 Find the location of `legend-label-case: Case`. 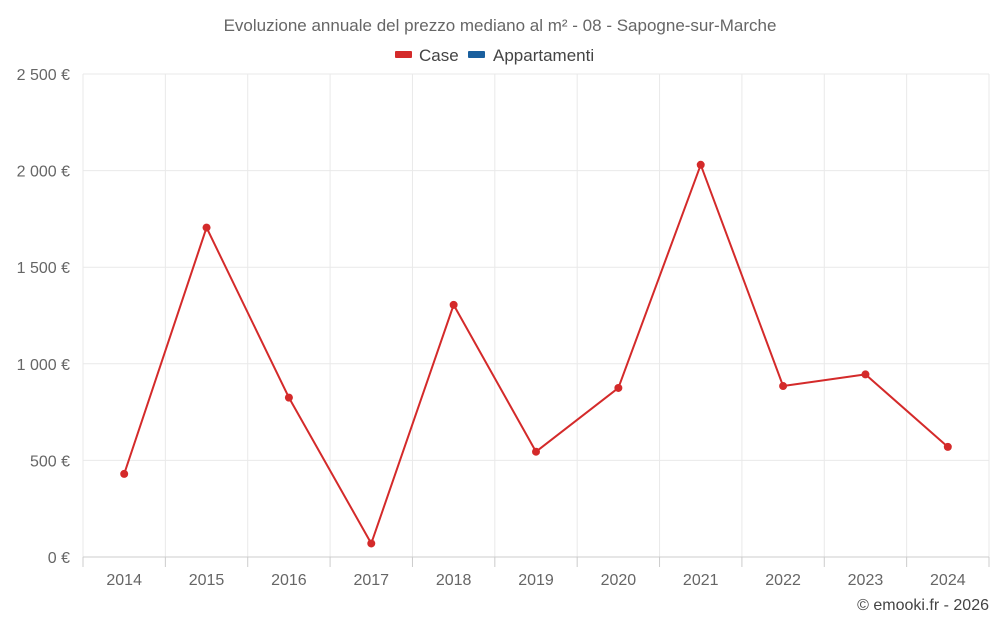

legend-label-case: Case is located at coordinates (439, 55).